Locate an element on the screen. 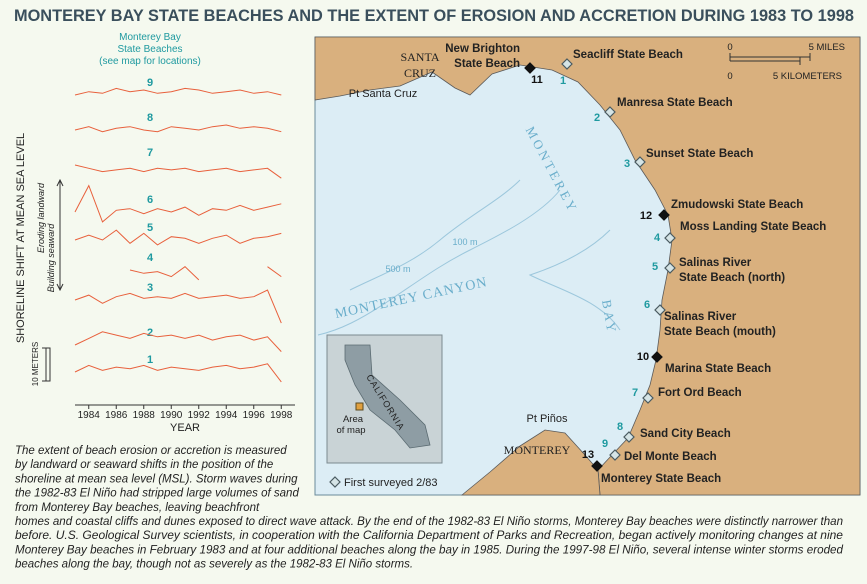 The height and width of the screenshot is (584, 867). beach-number: 1 is located at coordinates (563, 81).